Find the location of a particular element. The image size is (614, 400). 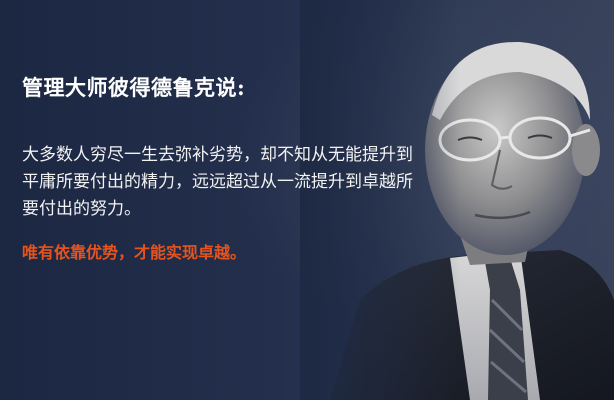

conclusion-text: 唯有依靠优势，才能实现卓越。 is located at coordinates (134, 252).